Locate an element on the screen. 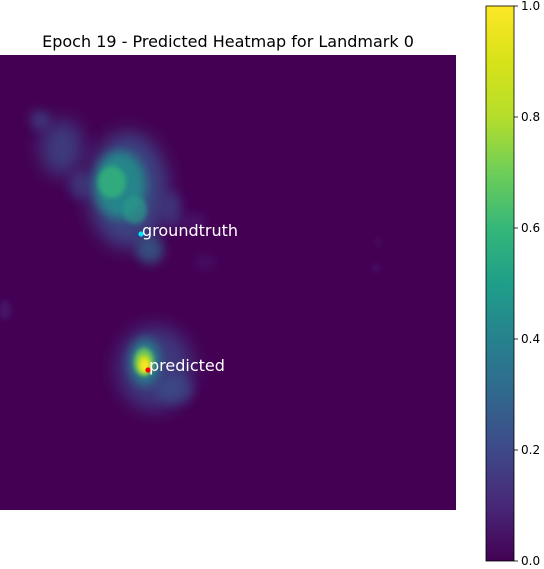  heatmap-blob-lower is located at coordinates (155, 368).